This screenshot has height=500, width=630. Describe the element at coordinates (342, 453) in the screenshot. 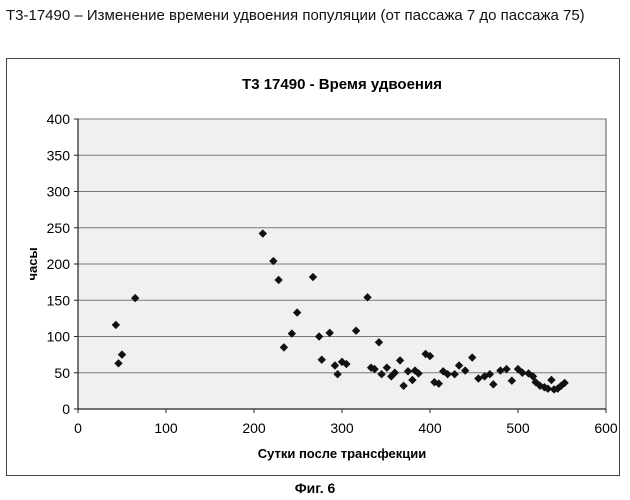

I see `x-axis-label: Сутки после трансфекции` at that location.